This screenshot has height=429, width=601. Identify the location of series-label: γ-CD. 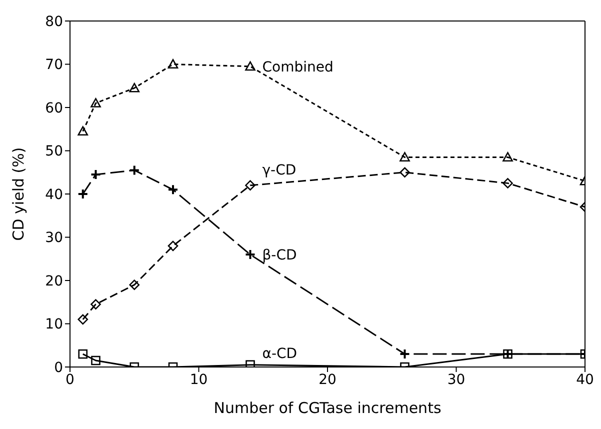
(279, 170).